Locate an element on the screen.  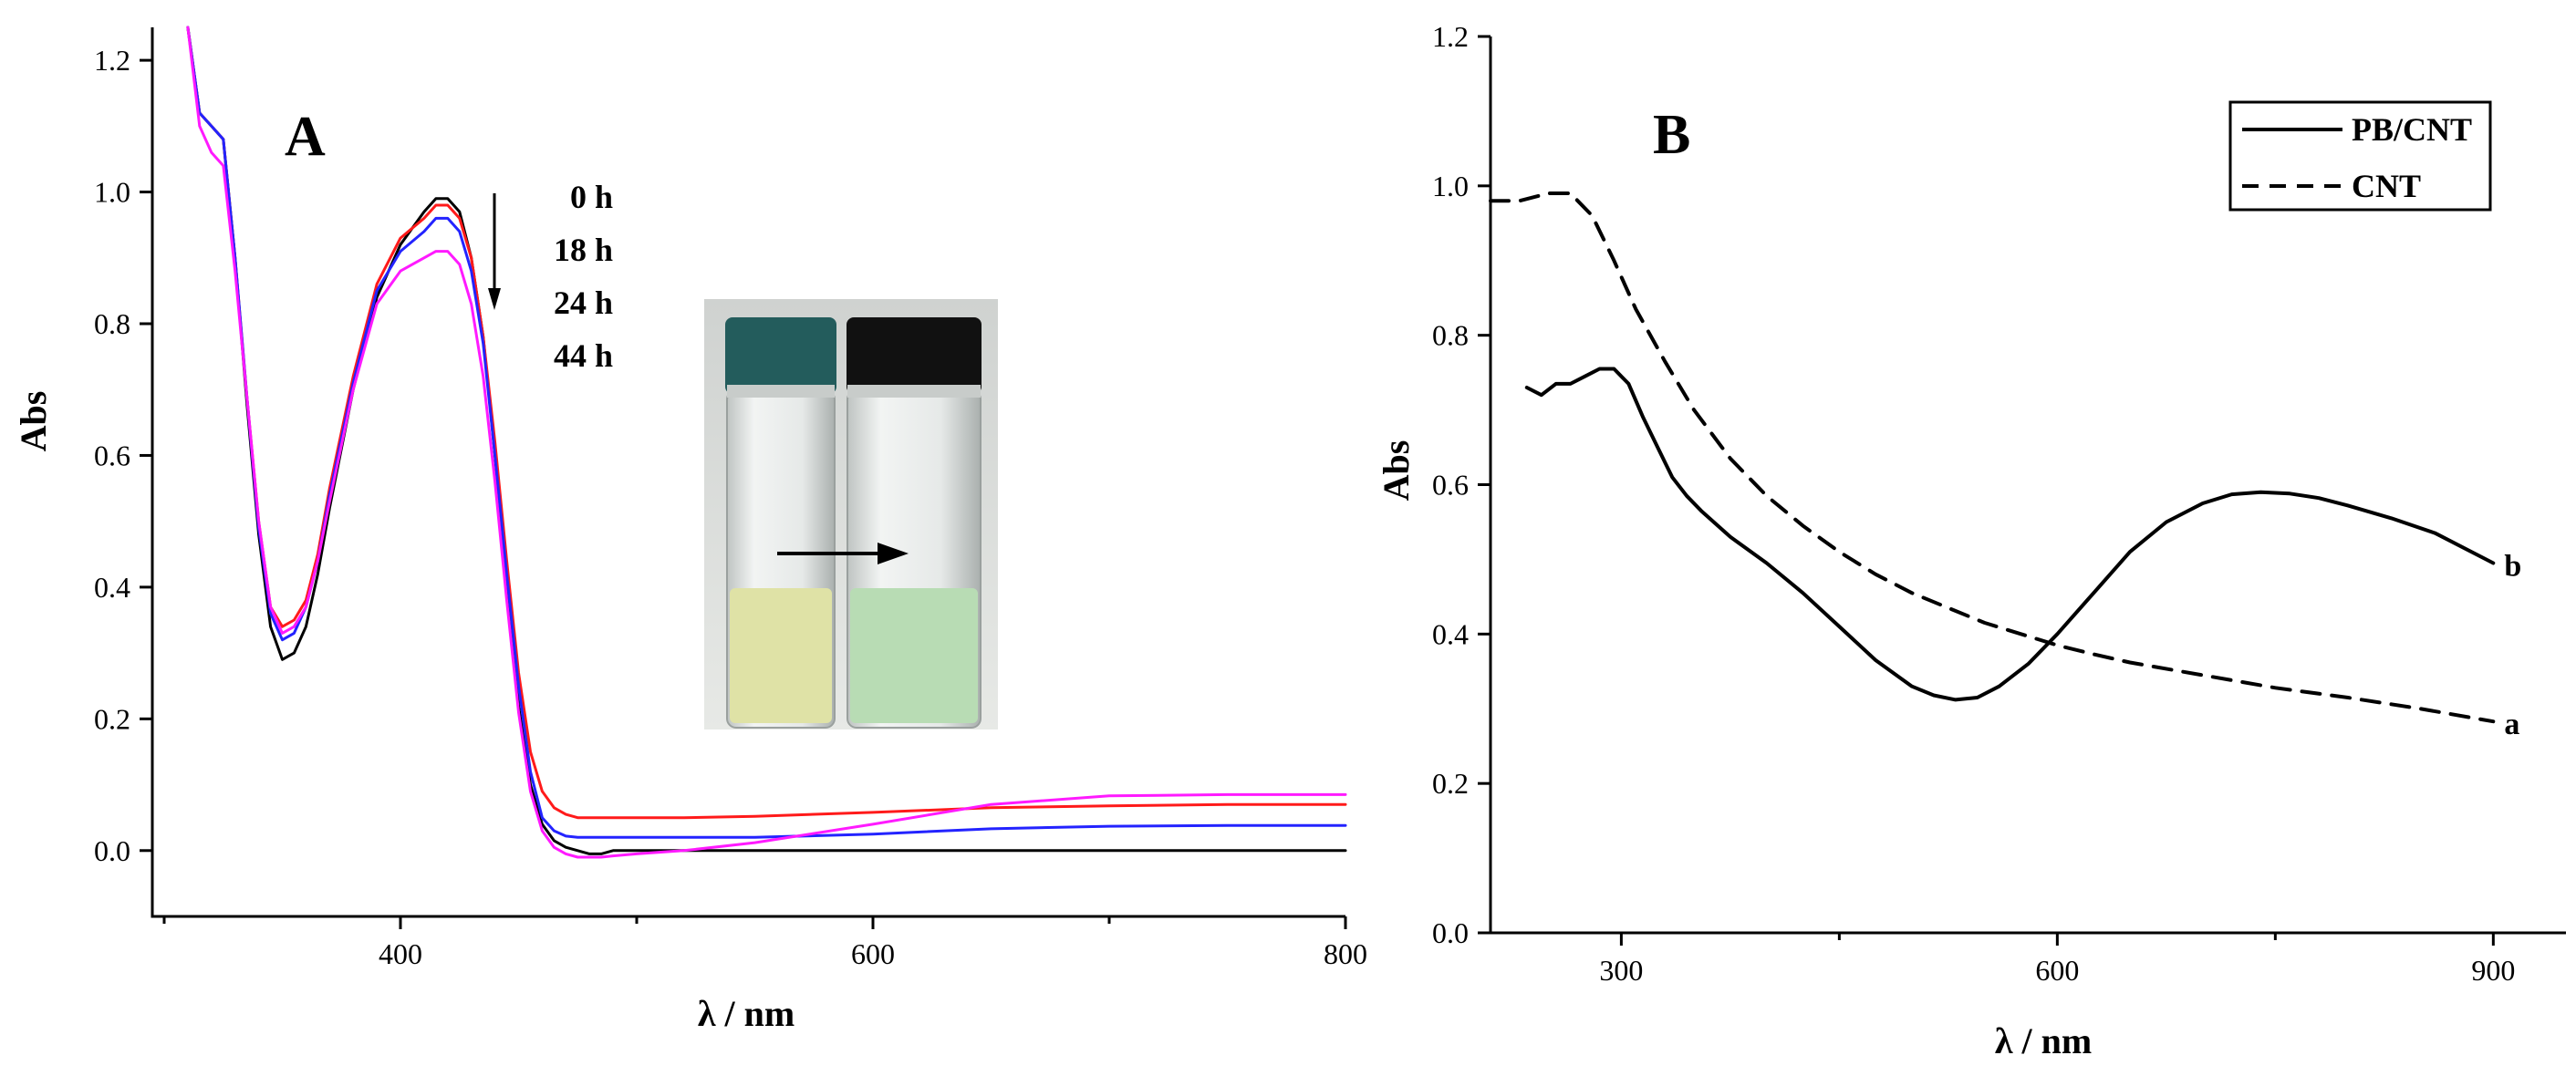
panel-a-x-tick-label: 400 is located at coordinates (400, 954).